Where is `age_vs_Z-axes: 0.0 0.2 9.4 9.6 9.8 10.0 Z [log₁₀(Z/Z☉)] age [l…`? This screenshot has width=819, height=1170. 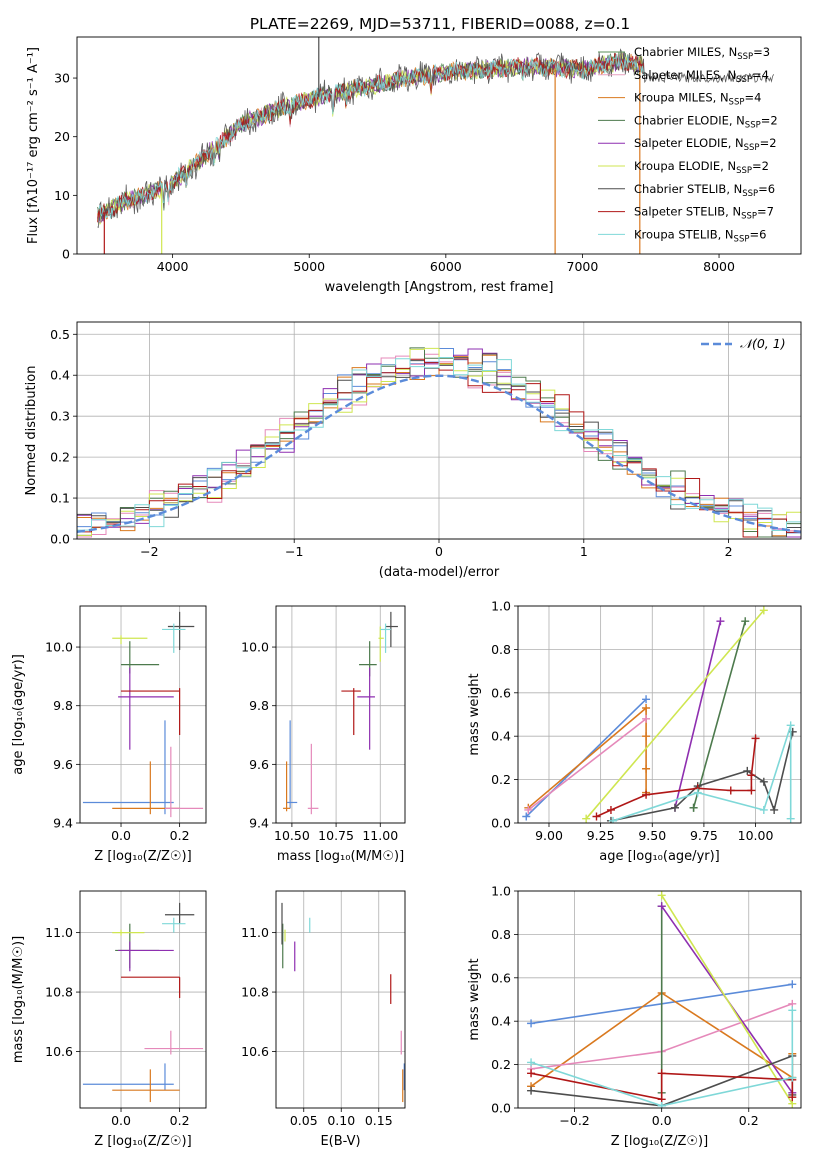
age_vs_Z-axes: 0.0 0.2 9.4 9.6 9.8 10.0 Z [log₁₀(Z/Z☉)] age [l… is located at coordinates (109, 734).